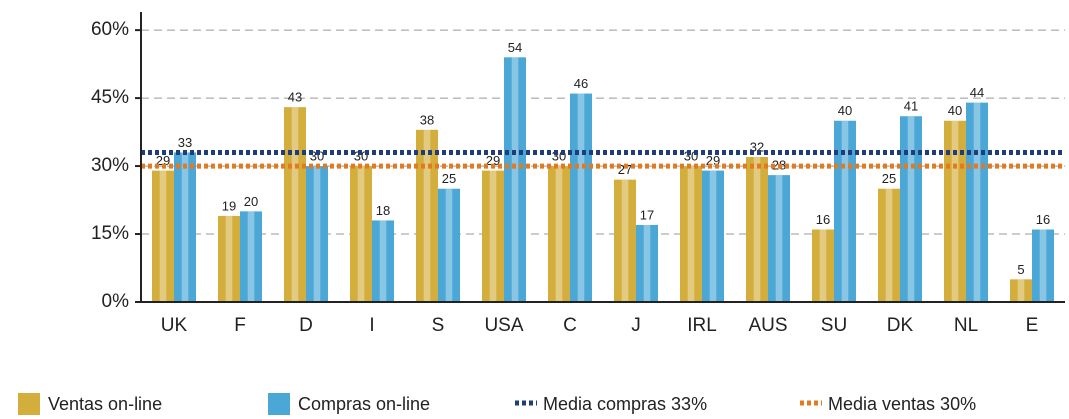  What do you see at coordinates (515, 47) in the screenshot?
I see `data-label: 54` at bounding box center [515, 47].